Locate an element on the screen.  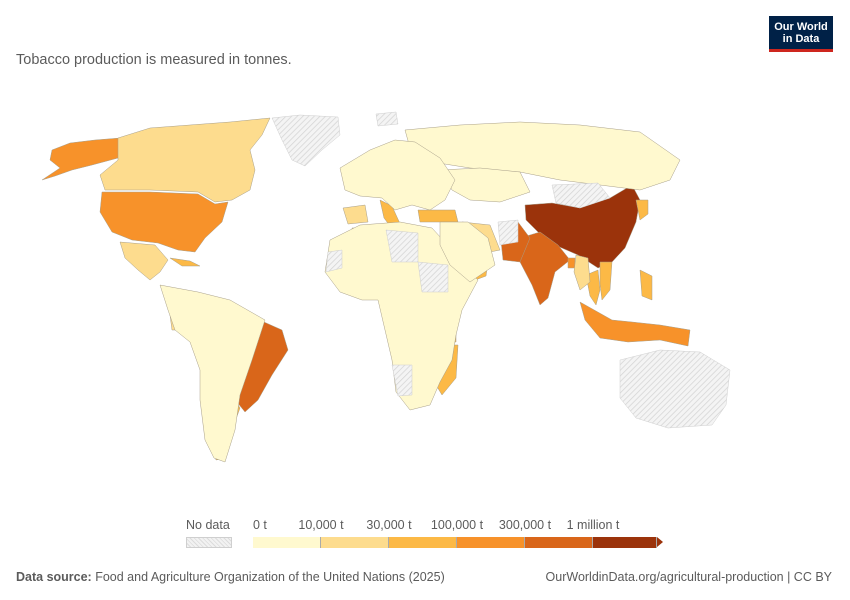
region-cuba is located at coordinates (185, 262).